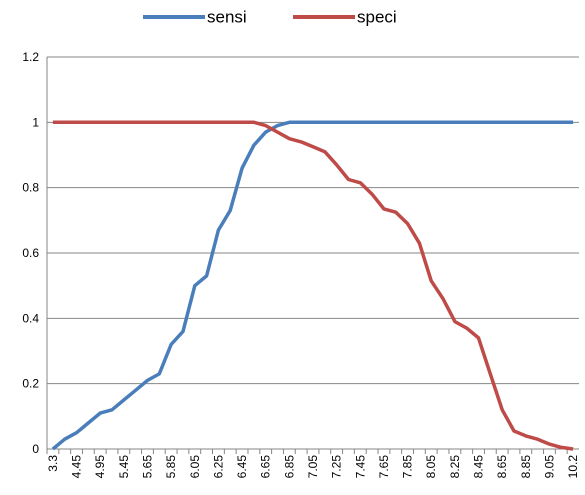 The width and height of the screenshot is (585, 495). Describe the element at coordinates (455, 467) in the screenshot. I see `x-tick-label: 8.25` at that location.